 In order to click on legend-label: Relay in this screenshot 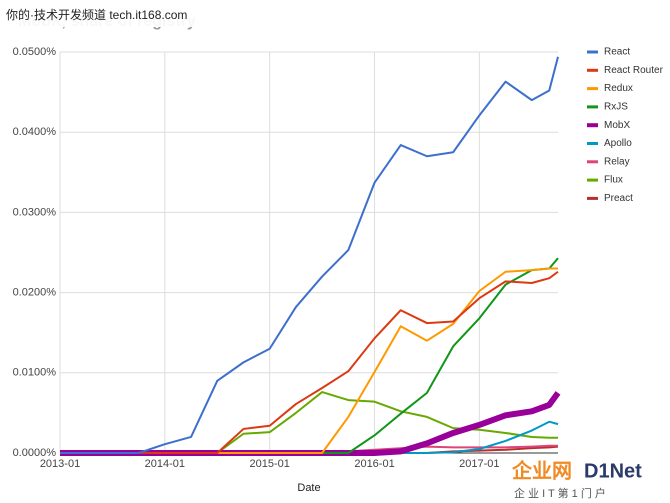, I will do `click(617, 161)`.